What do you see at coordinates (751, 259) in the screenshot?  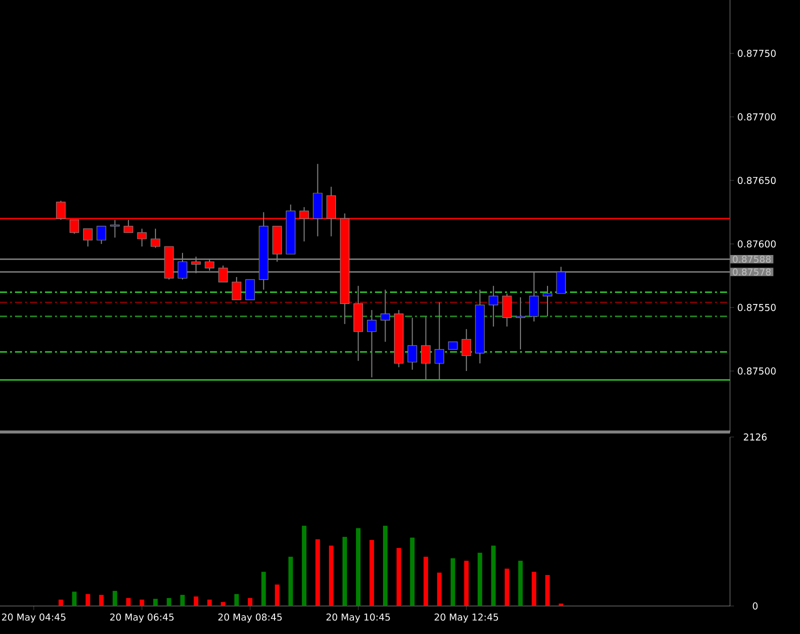 I see `ref-line-label: 0.87588` at bounding box center [751, 259].